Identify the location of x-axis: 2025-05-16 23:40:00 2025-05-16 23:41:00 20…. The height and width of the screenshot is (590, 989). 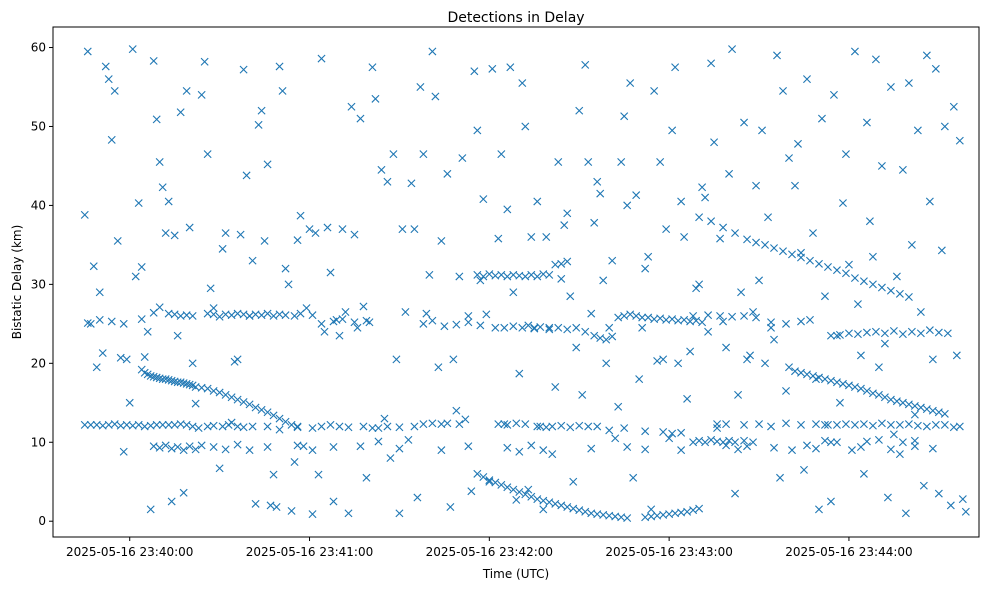
(489, 548).